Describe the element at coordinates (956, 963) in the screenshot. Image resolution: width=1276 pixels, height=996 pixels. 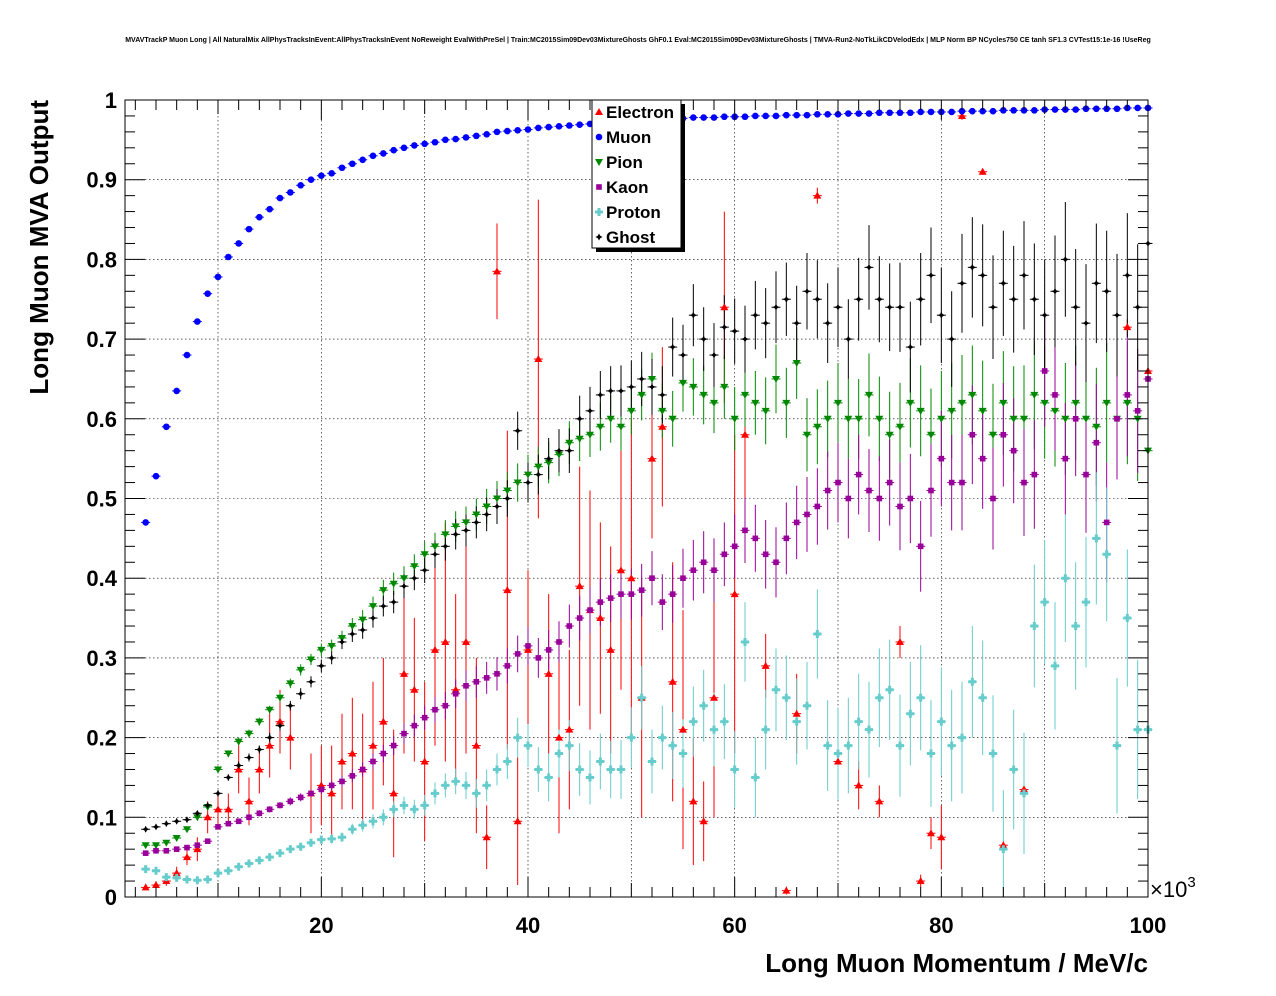
I see `x-axis-label: Long Muon Momentum / MeV/c` at that location.